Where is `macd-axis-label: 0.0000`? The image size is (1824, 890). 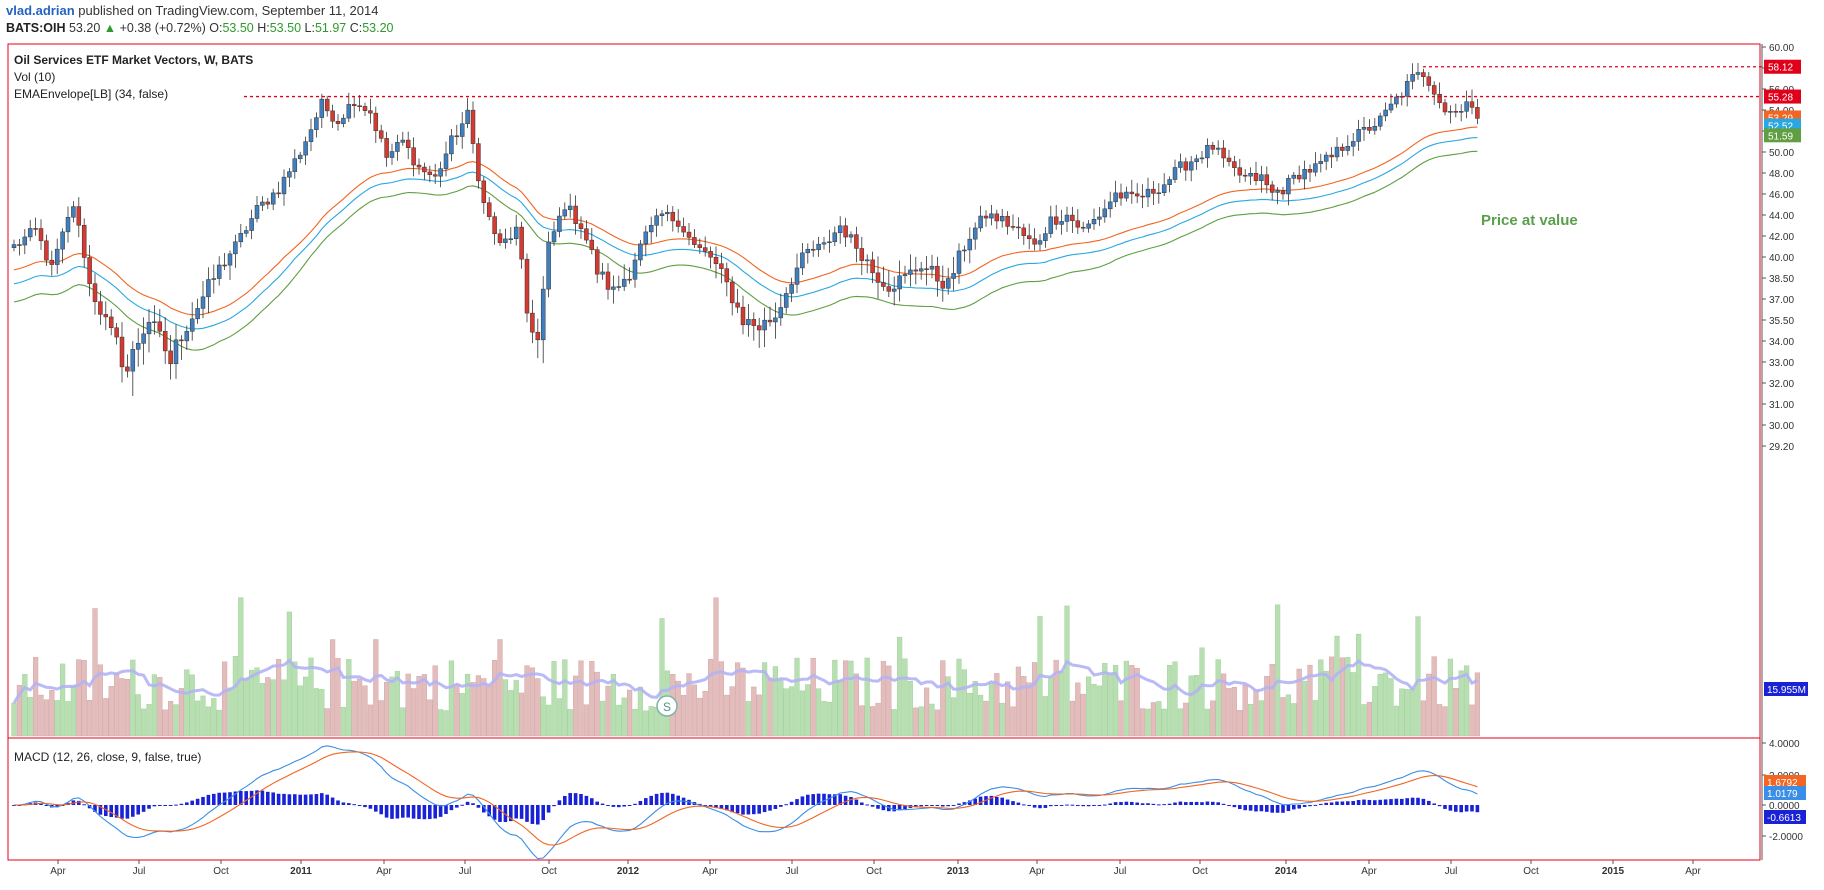
macd-axis-label: 0.0000 is located at coordinates (1784, 806).